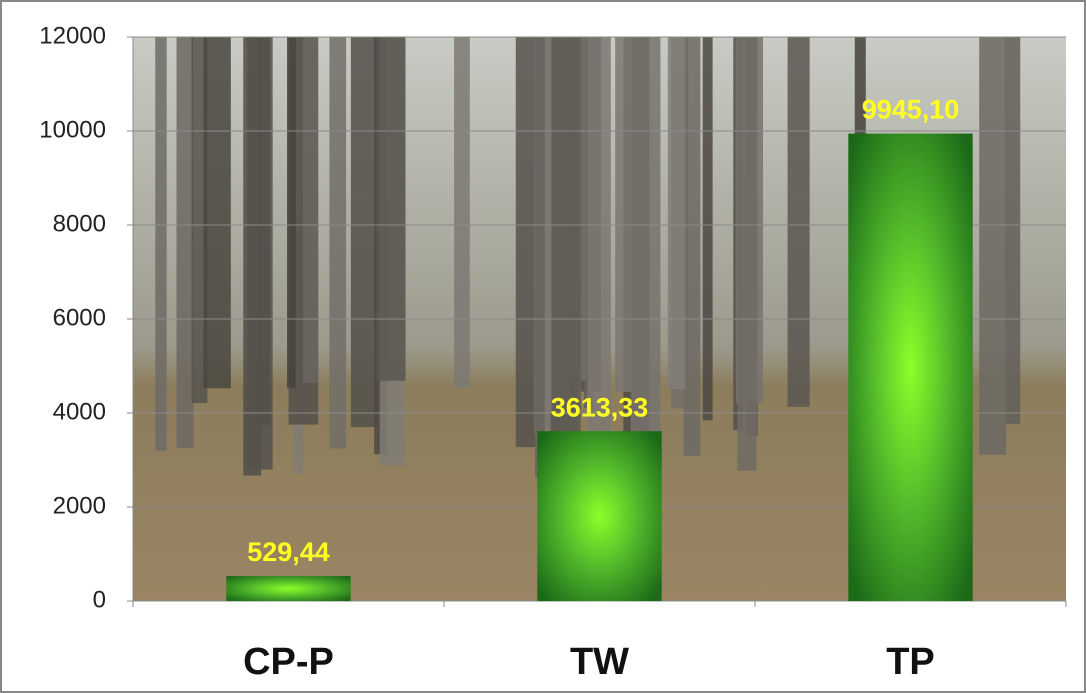  I want to click on value-label: 529,44, so click(288, 552).